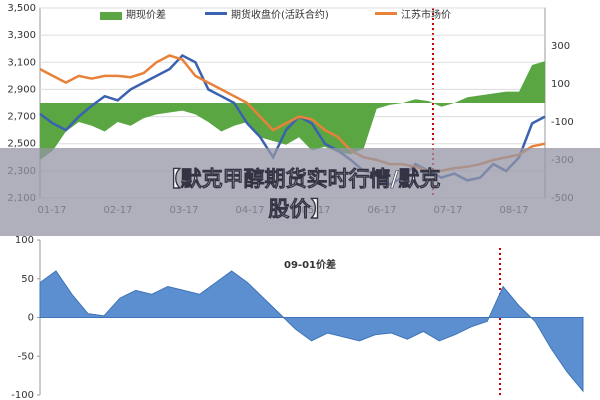 The image size is (600, 400). I want to click on y-tick-label: 2,500, so click(21, 144).